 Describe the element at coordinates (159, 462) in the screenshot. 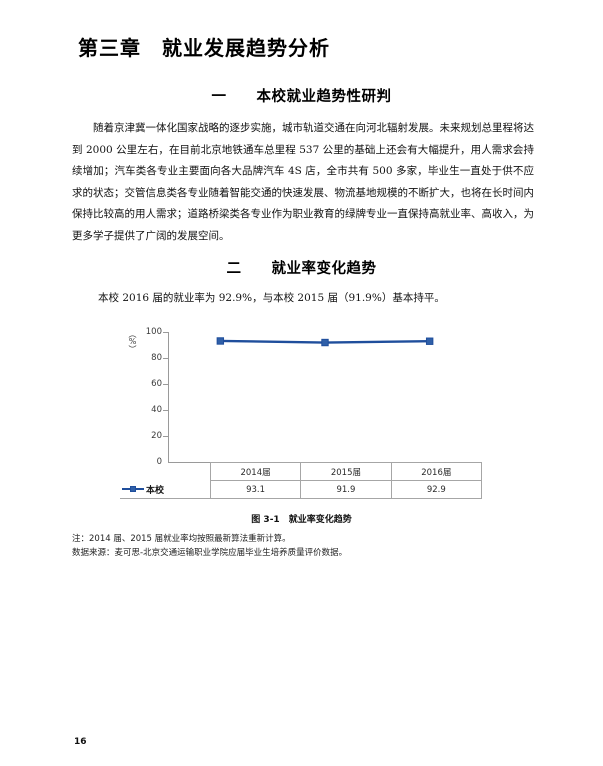

I see `y-tick-label-0: 0` at that location.